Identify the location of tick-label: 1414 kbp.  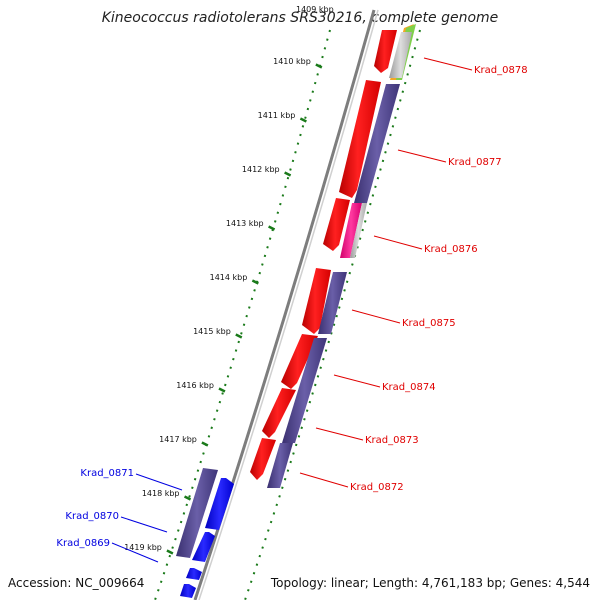
(229, 277).